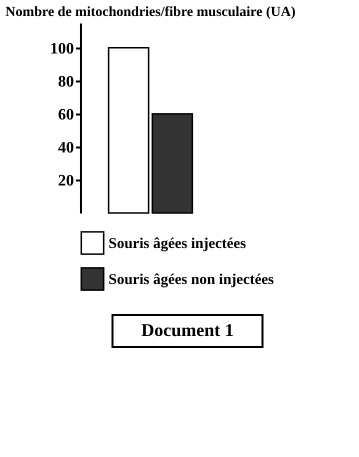  Describe the element at coordinates (66, 147) in the screenshot. I see `y-tick-label: 40` at that location.